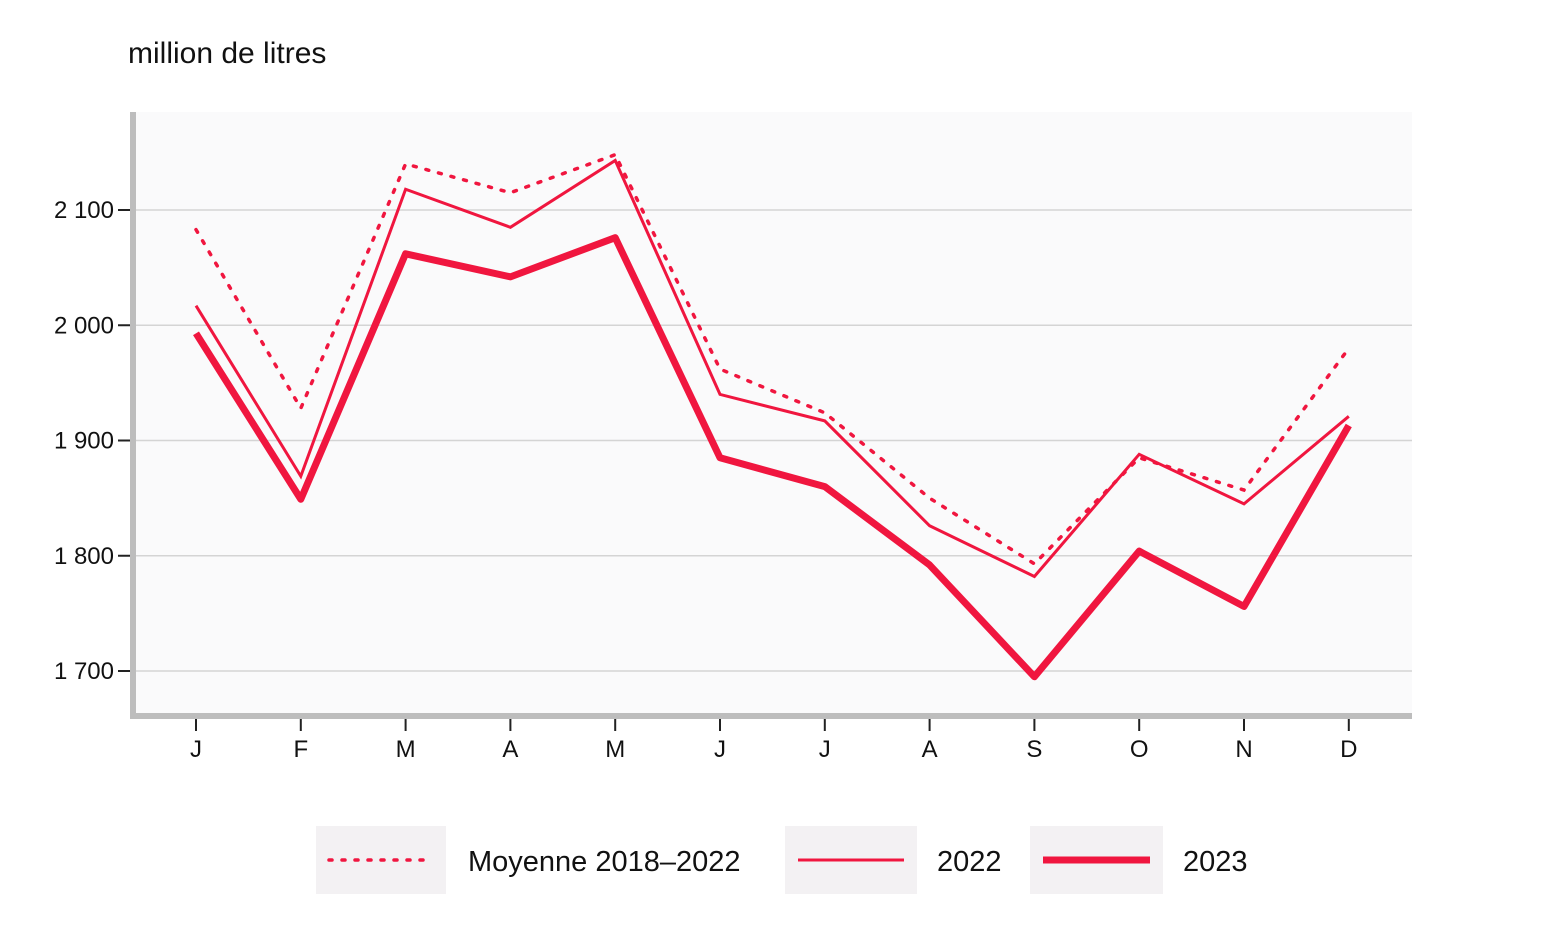 The image size is (1550, 946). What do you see at coordinates (84, 210) in the screenshot?
I see `y-tick-label: 2 100` at bounding box center [84, 210].